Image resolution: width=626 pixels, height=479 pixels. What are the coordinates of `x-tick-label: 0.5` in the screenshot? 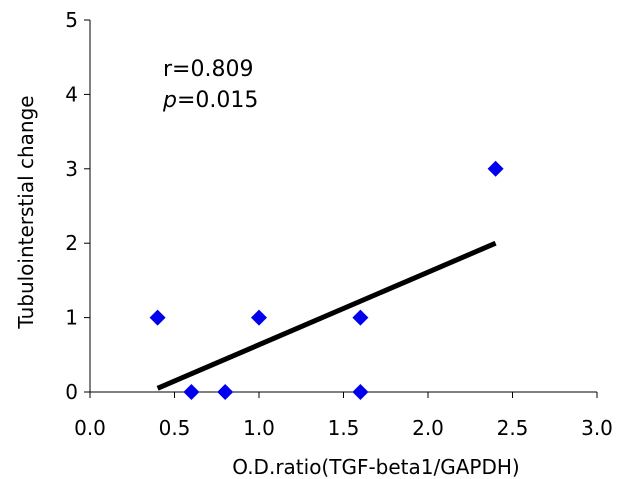 It's located at (175, 428).